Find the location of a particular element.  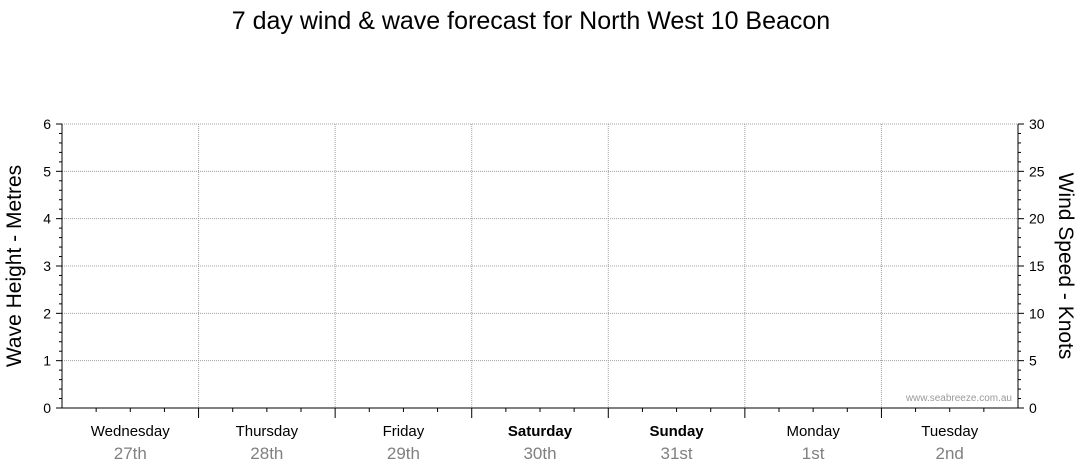

day-label: Friday is located at coordinates (404, 431).